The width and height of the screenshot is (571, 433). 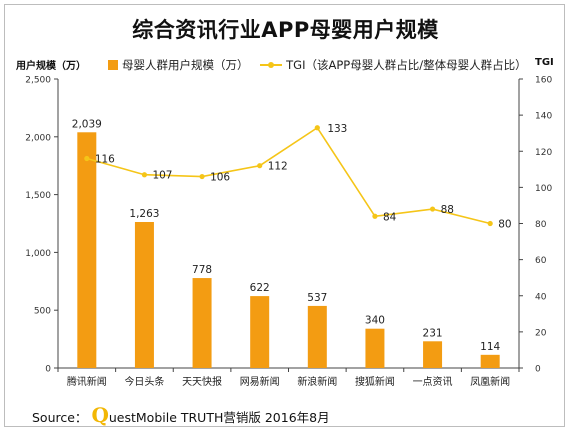 I want to click on questmobile-logo-letter: Q, so click(x=100, y=415).